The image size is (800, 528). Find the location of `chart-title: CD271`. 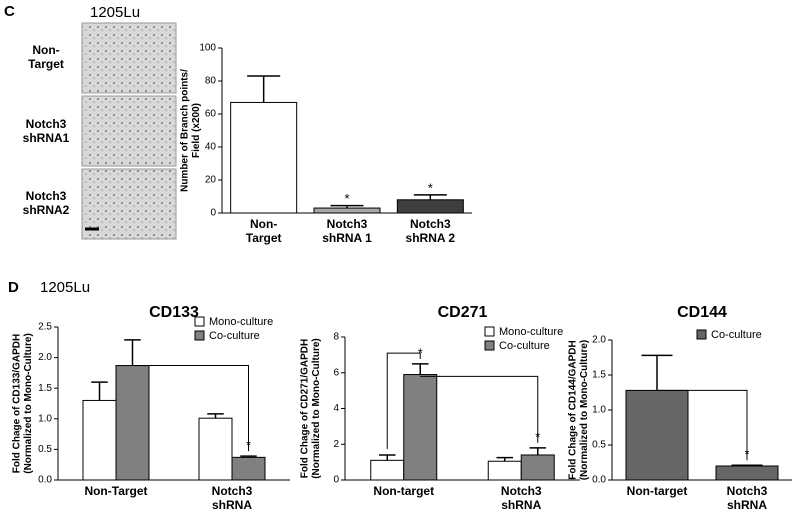

chart-title: CD271 is located at coordinates (463, 312).